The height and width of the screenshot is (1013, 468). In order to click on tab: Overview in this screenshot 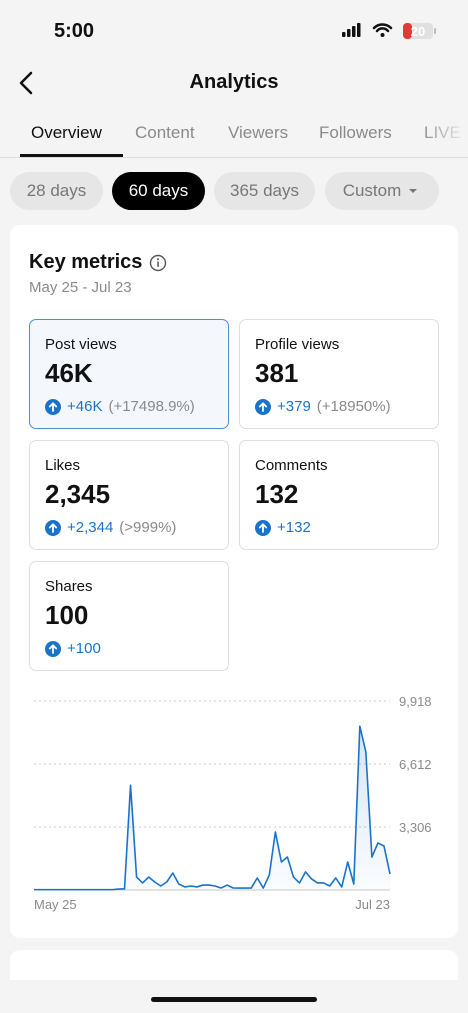, I will do `click(66, 132)`.